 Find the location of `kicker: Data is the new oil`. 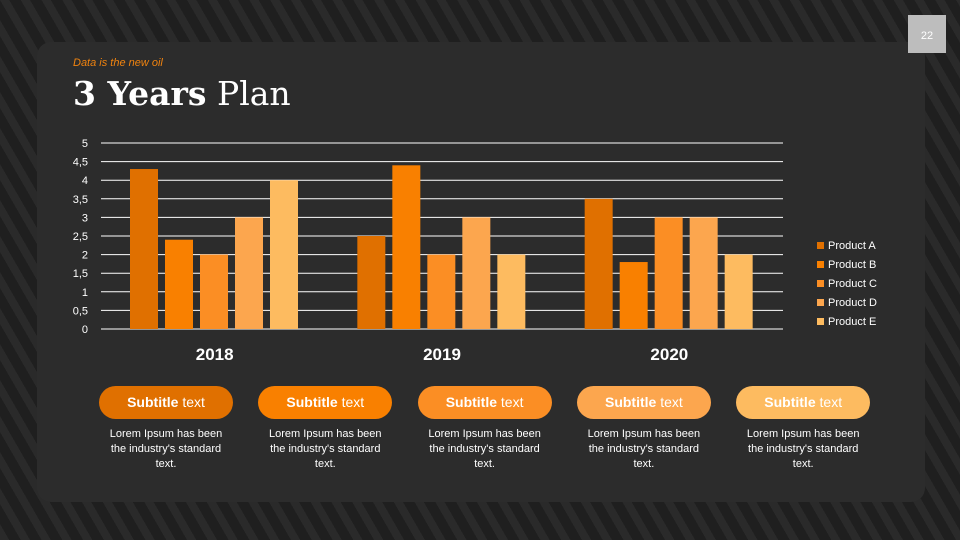

kicker: Data is the new oil is located at coordinates (118, 63).